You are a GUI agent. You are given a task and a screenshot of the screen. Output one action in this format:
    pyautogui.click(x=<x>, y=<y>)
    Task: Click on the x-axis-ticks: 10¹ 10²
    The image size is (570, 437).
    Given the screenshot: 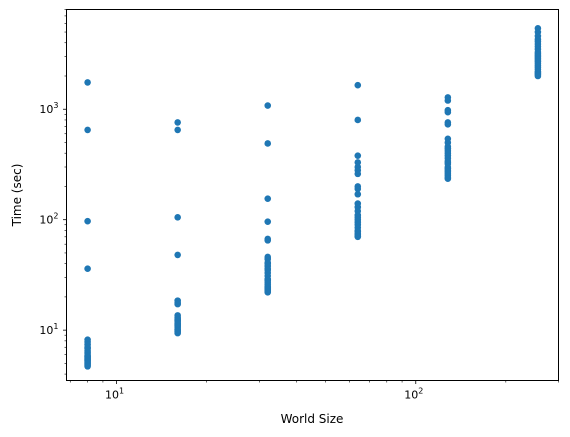 What is the action you would take?
    pyautogui.click(x=314, y=391)
    